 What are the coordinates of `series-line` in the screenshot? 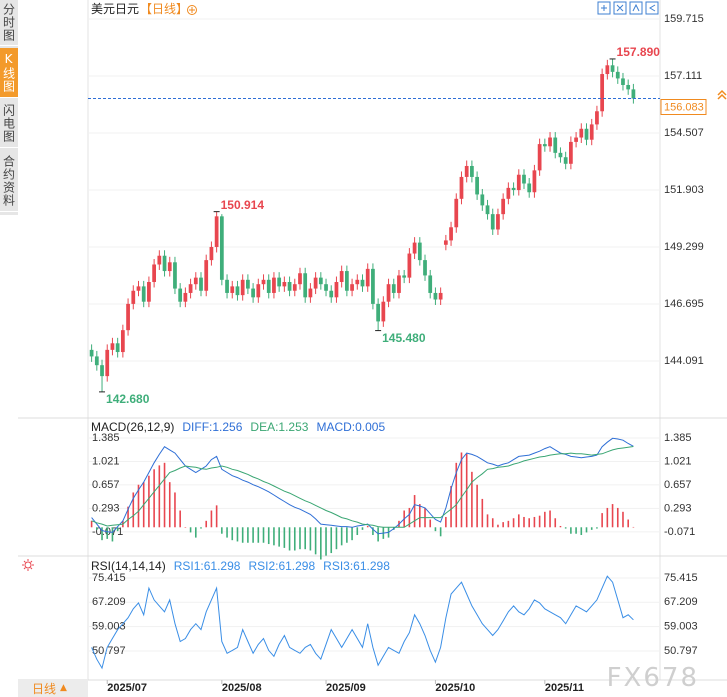 It's located at (362, 487).